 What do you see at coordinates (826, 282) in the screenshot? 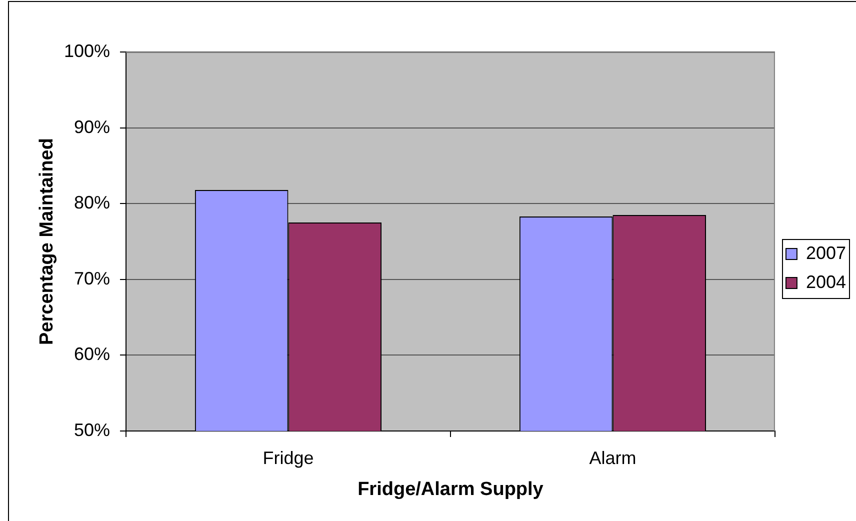
I see `legend-label: 2004` at bounding box center [826, 282].